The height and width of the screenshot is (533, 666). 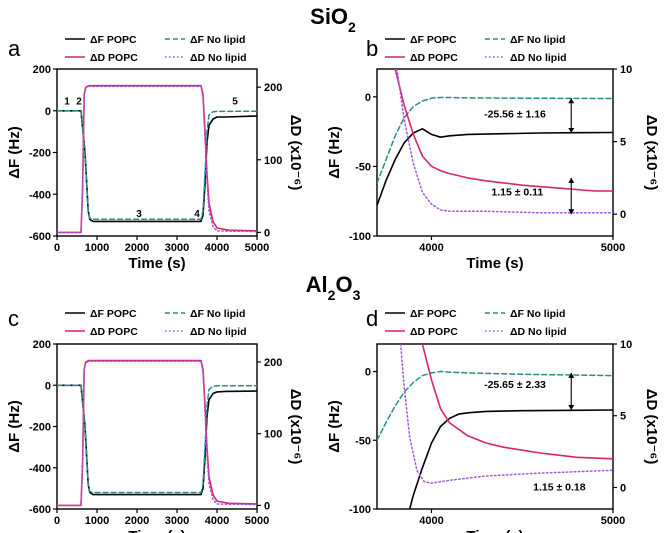 I want to click on series-group-d, so click(x=495, y=426).